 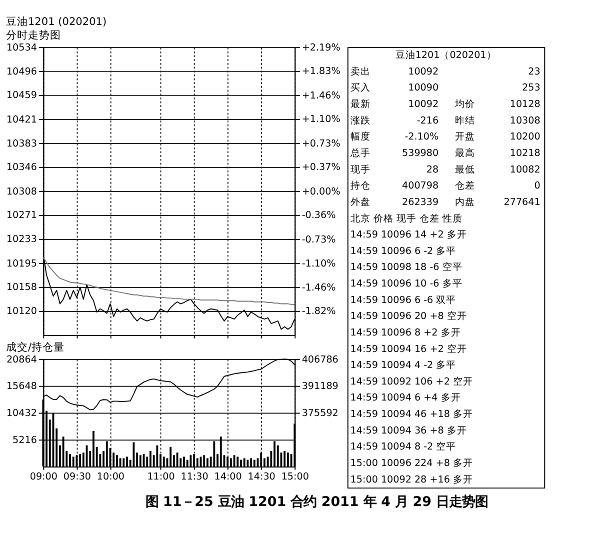 What do you see at coordinates (445, 137) in the screenshot?
I see `text: 幅度 -2.10% 开盘 10200` at bounding box center [445, 137].